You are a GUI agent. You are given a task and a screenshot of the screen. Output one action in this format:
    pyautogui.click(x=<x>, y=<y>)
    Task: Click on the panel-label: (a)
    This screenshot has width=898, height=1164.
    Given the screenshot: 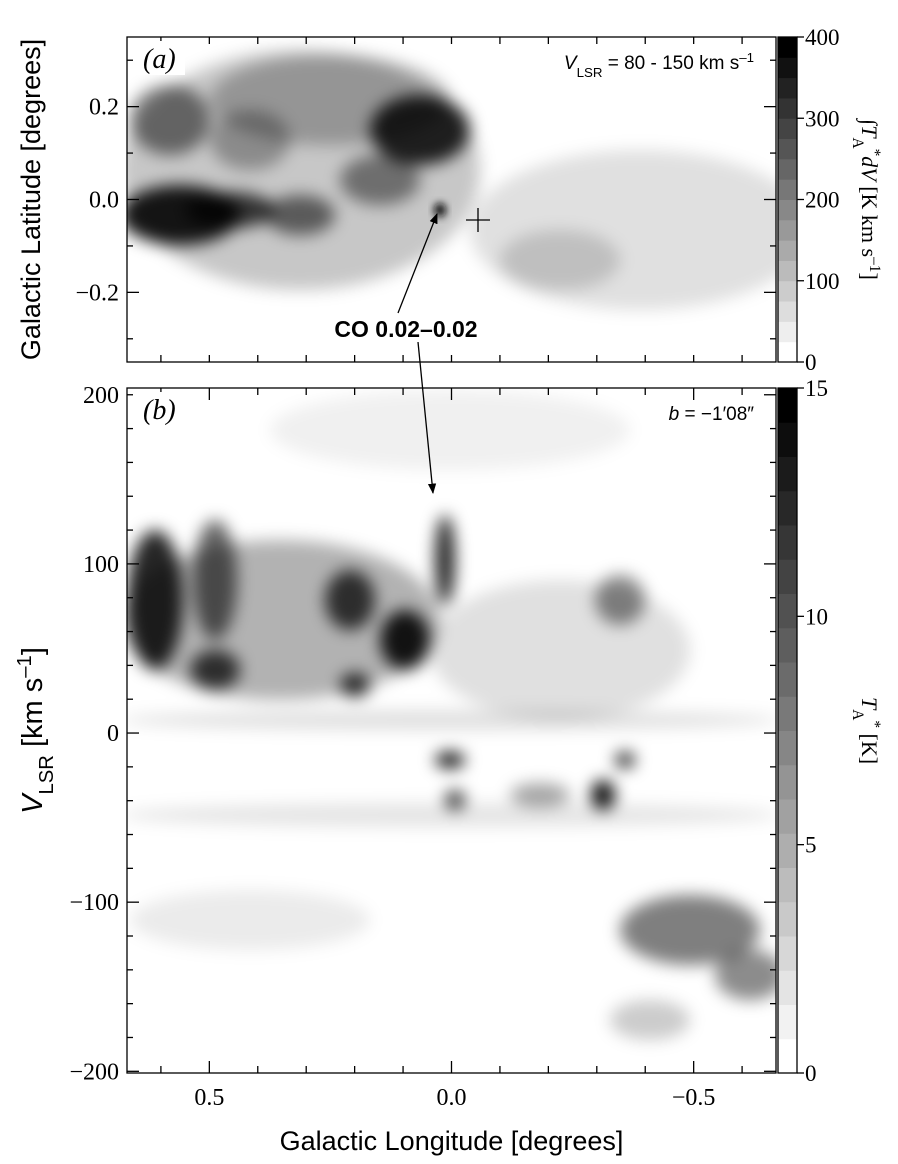 What is the action you would take?
    pyautogui.click(x=159, y=59)
    